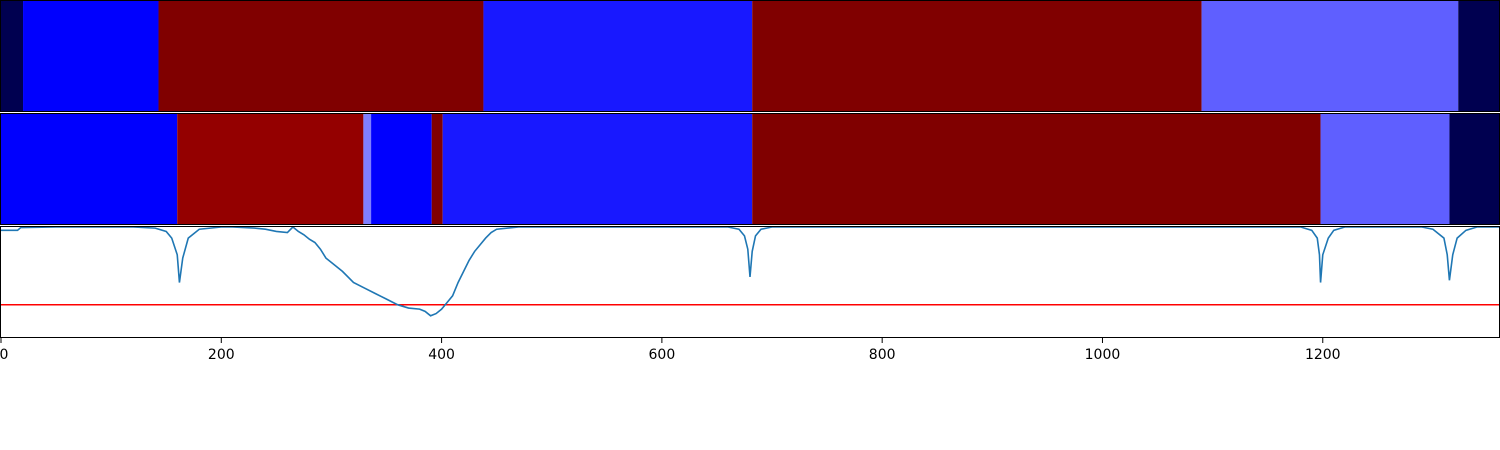 Image resolution: width=1500 pixels, height=450 pixels. Describe the element at coordinates (882, 355) in the screenshot. I see `x-tick-label: 800` at that location.